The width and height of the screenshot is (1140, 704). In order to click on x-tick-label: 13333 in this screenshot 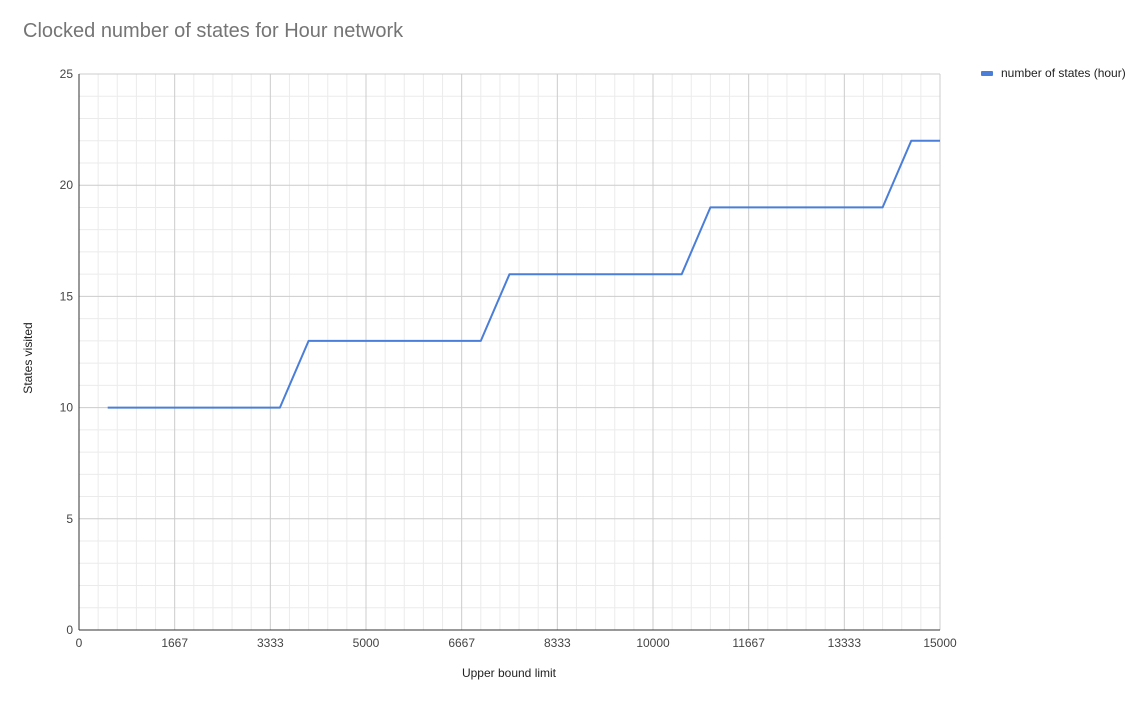, I will do `click(845, 643)`.